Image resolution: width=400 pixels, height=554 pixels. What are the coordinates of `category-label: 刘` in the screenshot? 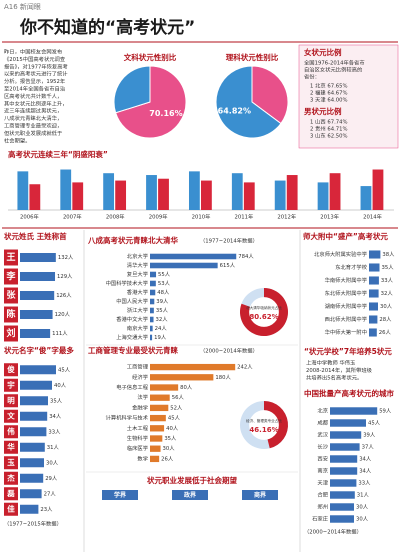 It's located at (10, 333).